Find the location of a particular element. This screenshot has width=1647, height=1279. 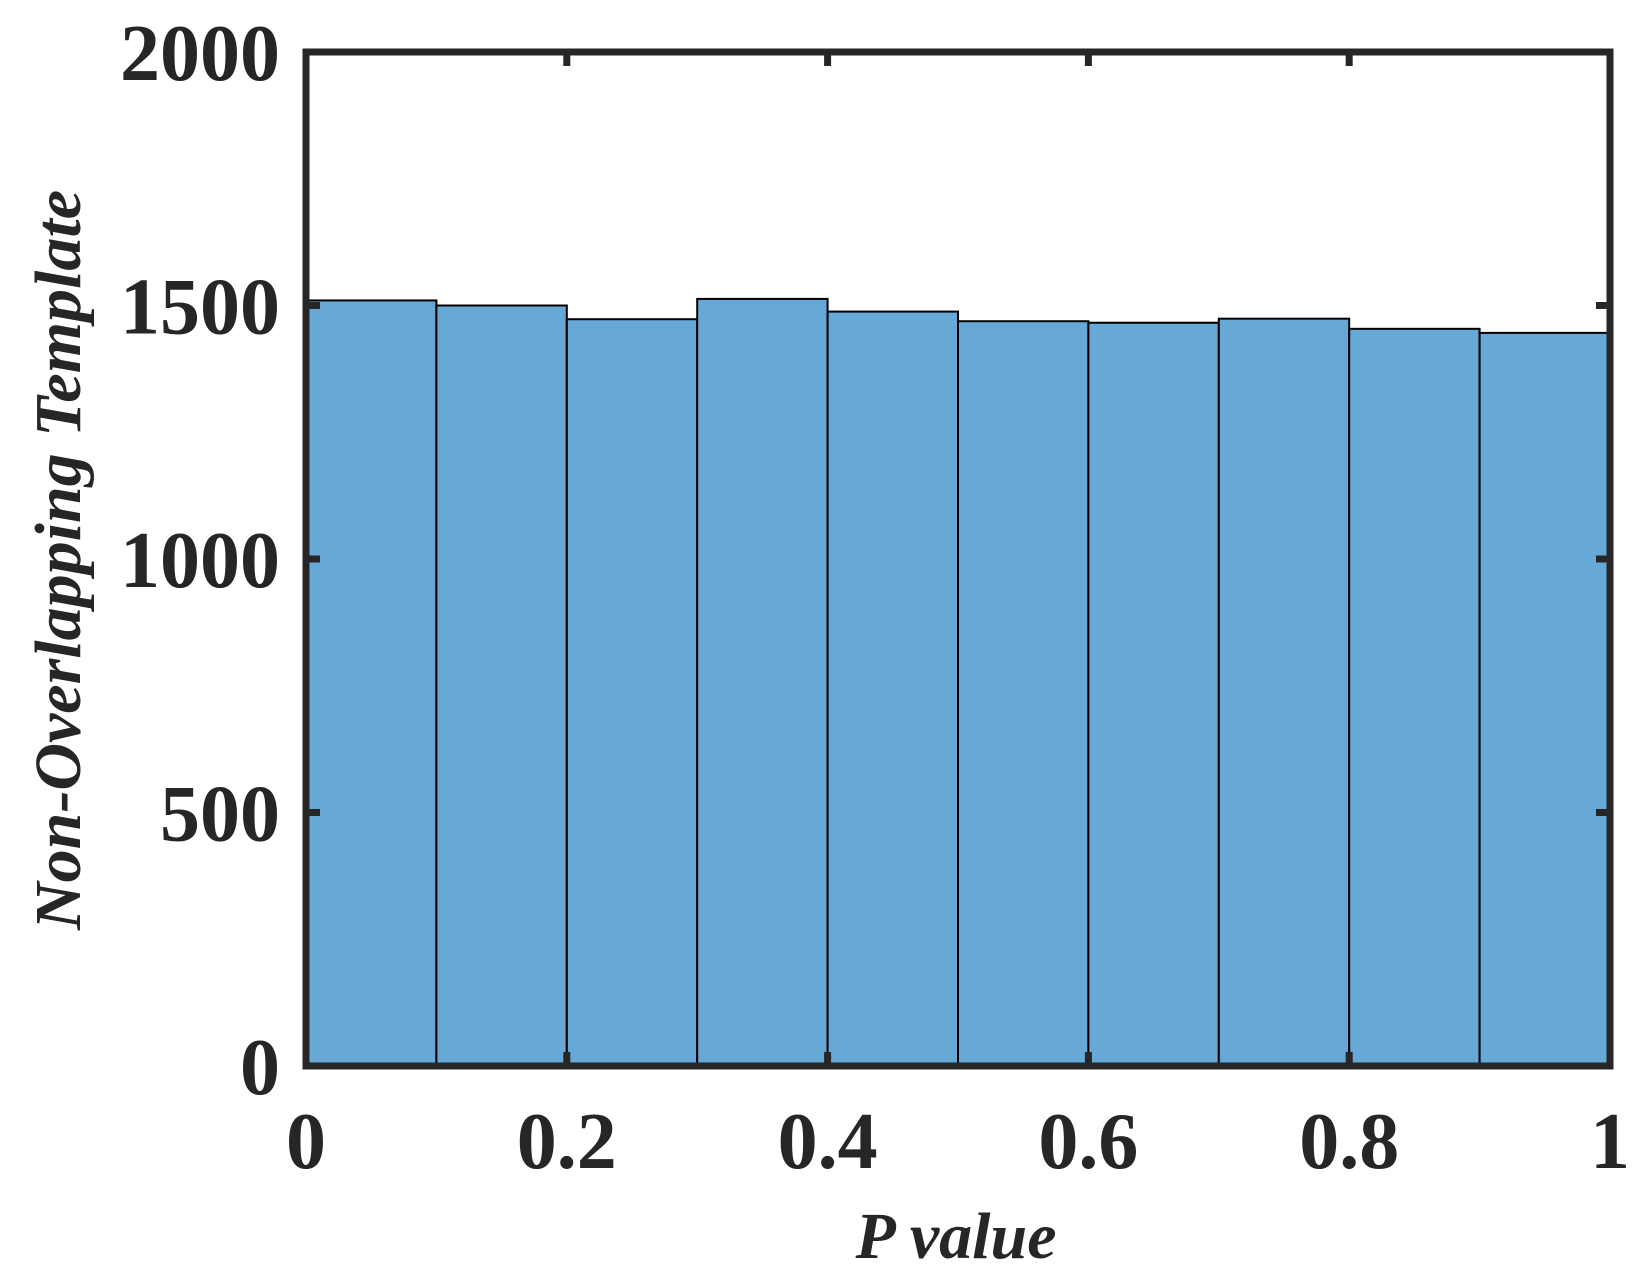

y-tick-label: 1500 is located at coordinates (200, 308).